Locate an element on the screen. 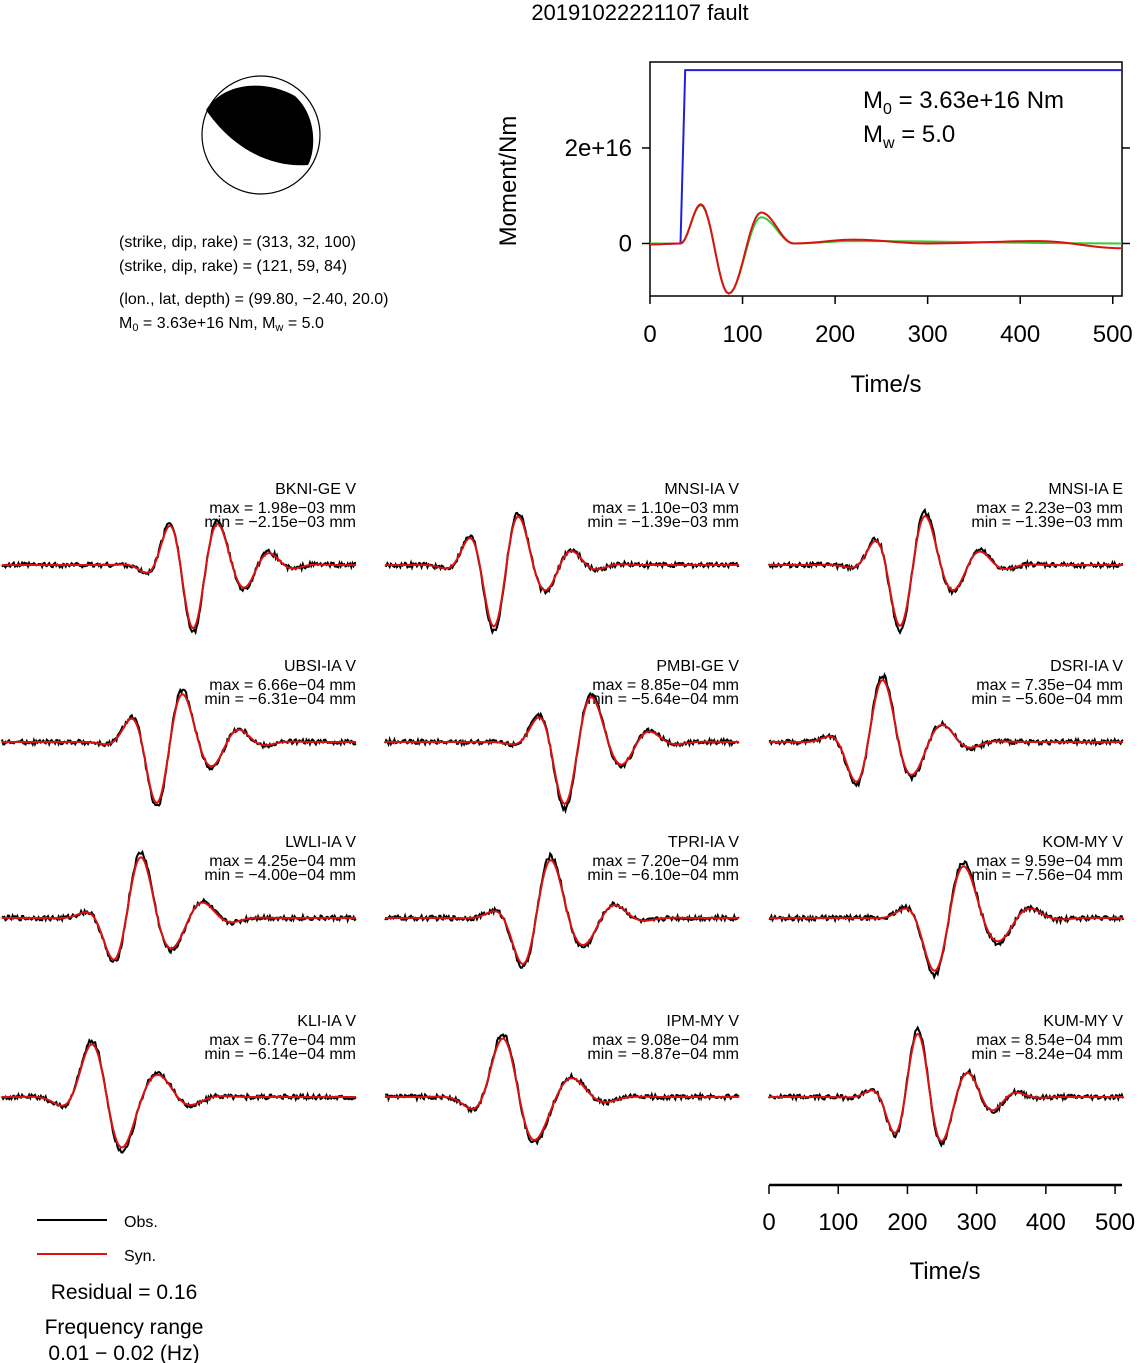 The height and width of the screenshot is (1363, 1139). focal-line-1: (strike, dip, rake) = (313, 32, 100) is located at coordinates (237, 242).